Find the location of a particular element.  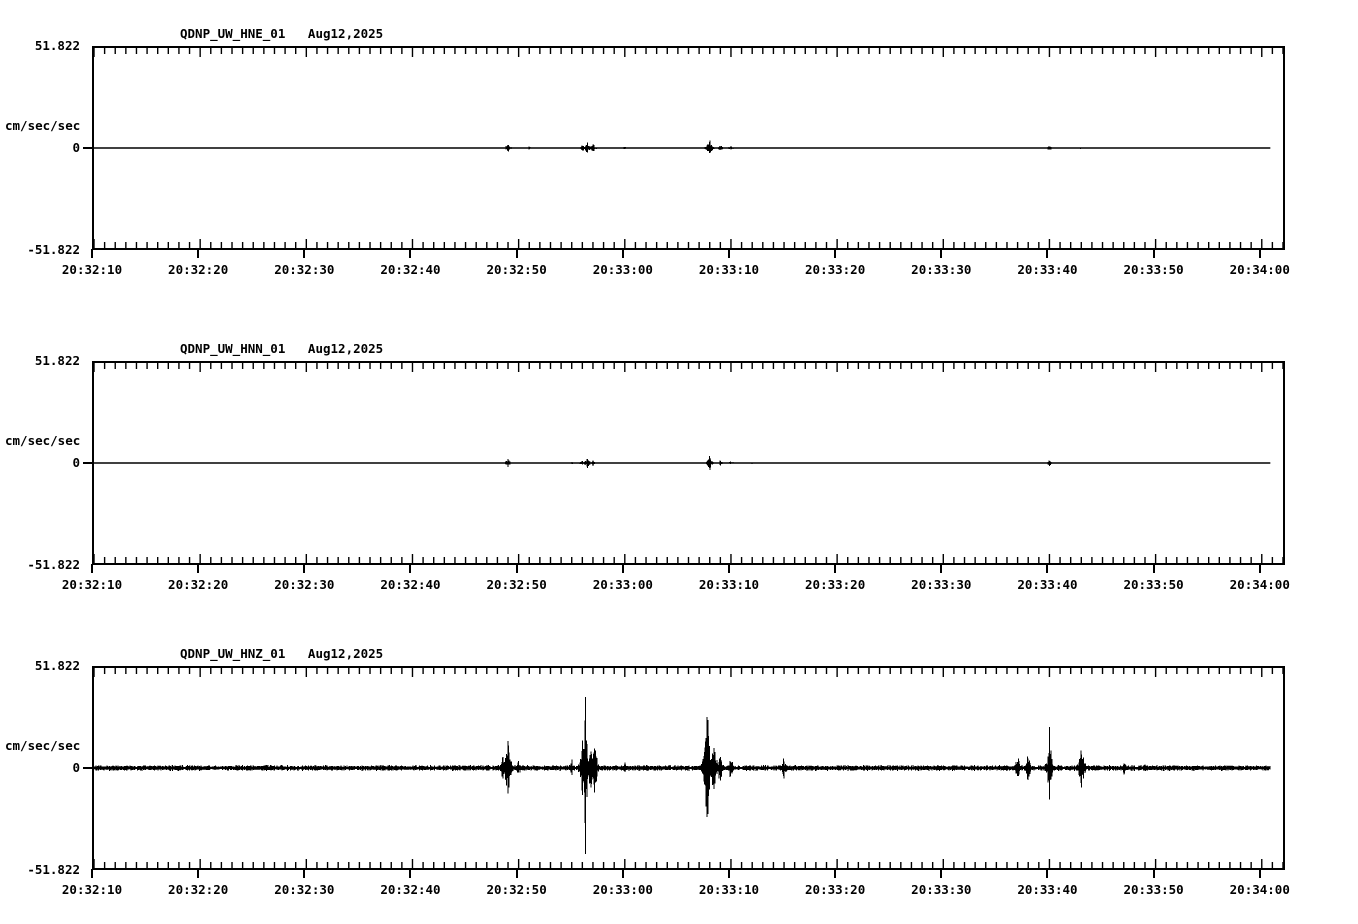

y-axis-zero-tick-hne is located at coordinates (88, 148).